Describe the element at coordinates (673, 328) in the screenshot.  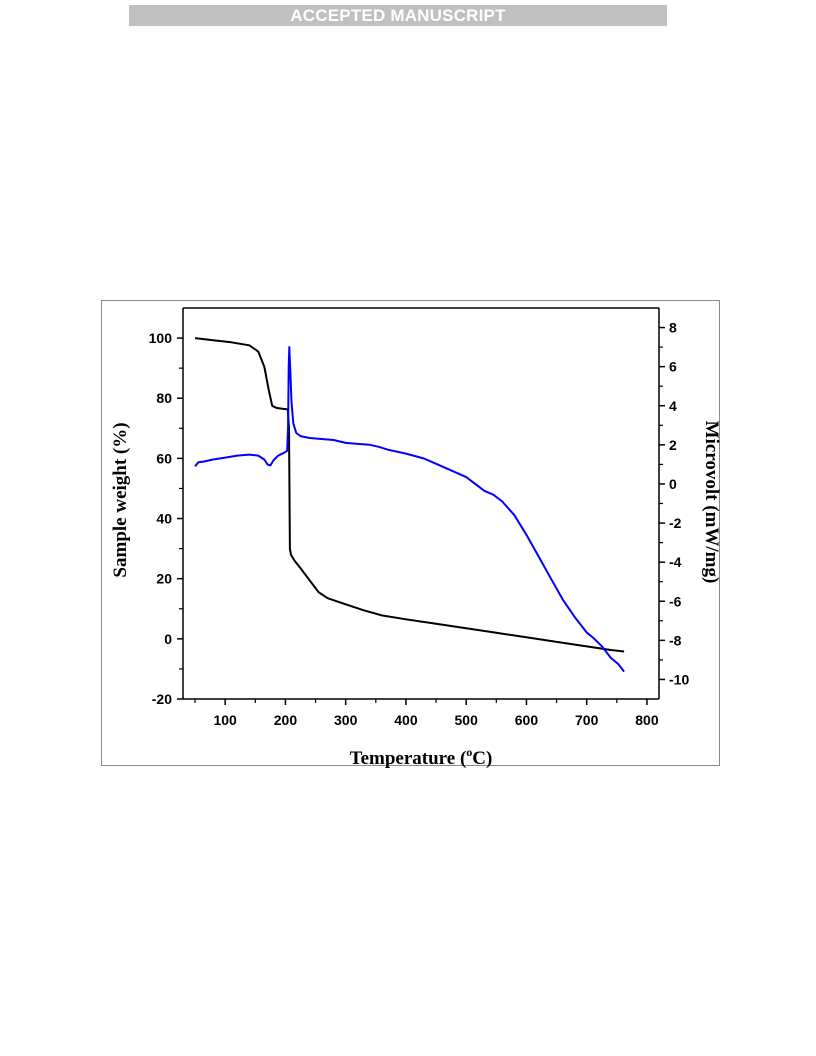
I see `y2-tick-label: 8` at that location.